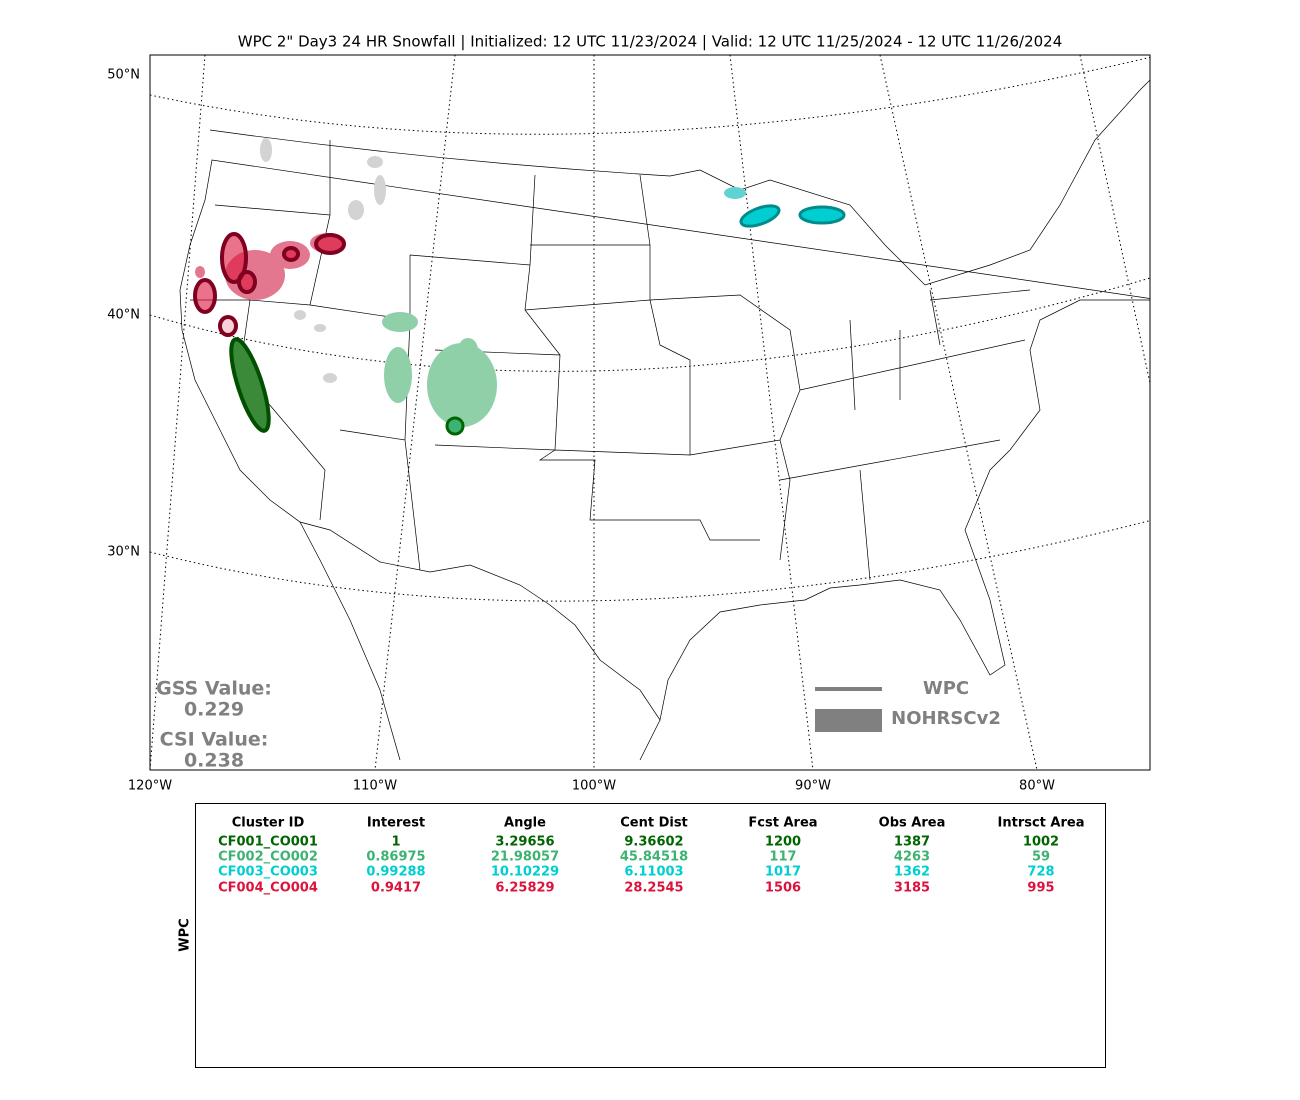  What do you see at coordinates (653, 888) in the screenshot?
I see `table-cell: 28.2545` at bounding box center [653, 888].